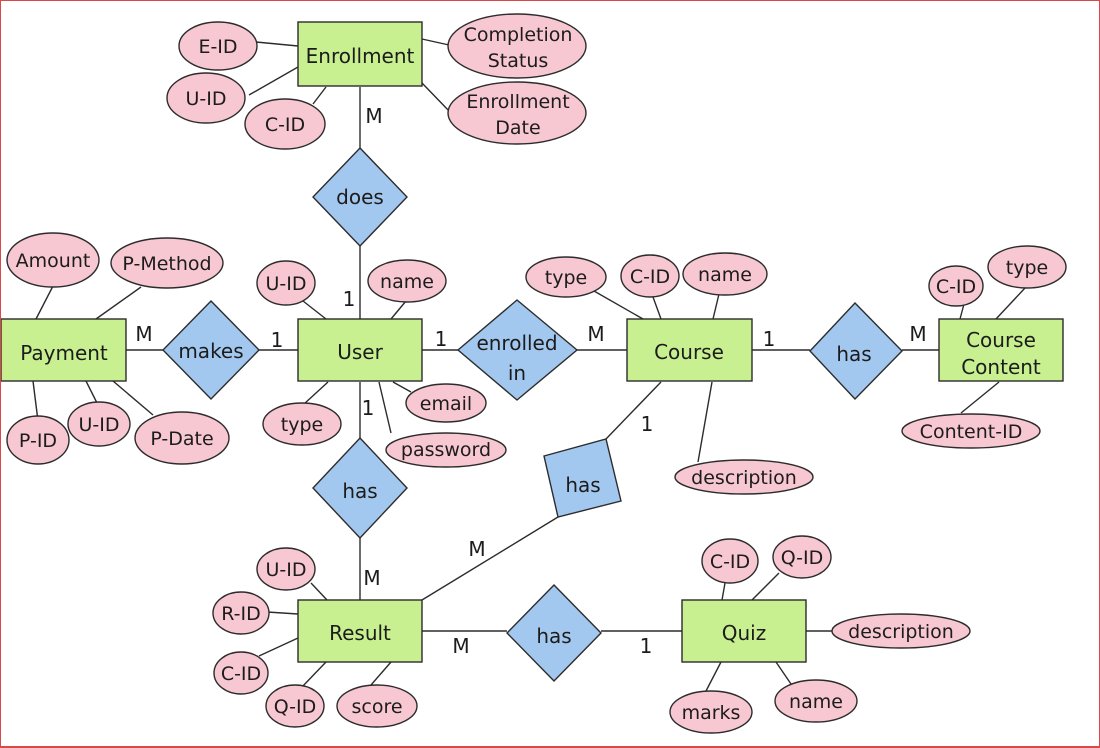  I want to click on entity-quiz-label: Quiz, so click(744, 633).